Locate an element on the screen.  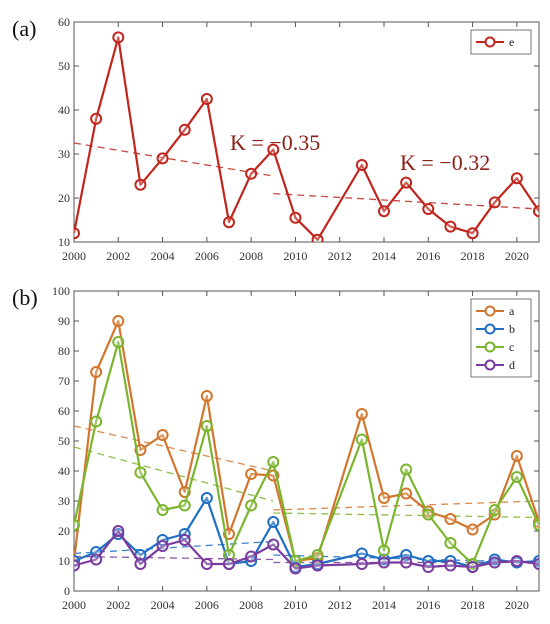
legend-label: a is located at coordinates (512, 311).